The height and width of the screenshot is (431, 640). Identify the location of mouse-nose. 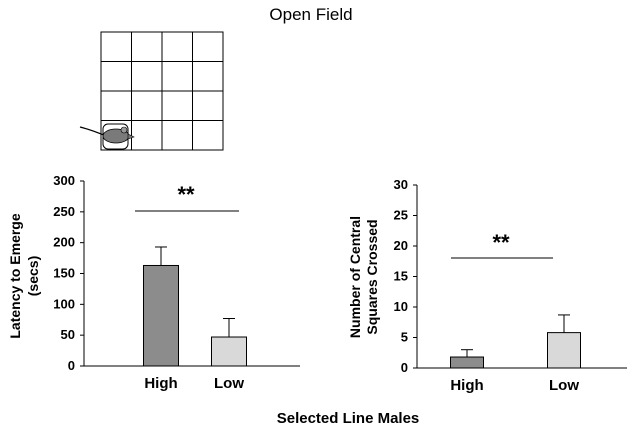
(131, 136).